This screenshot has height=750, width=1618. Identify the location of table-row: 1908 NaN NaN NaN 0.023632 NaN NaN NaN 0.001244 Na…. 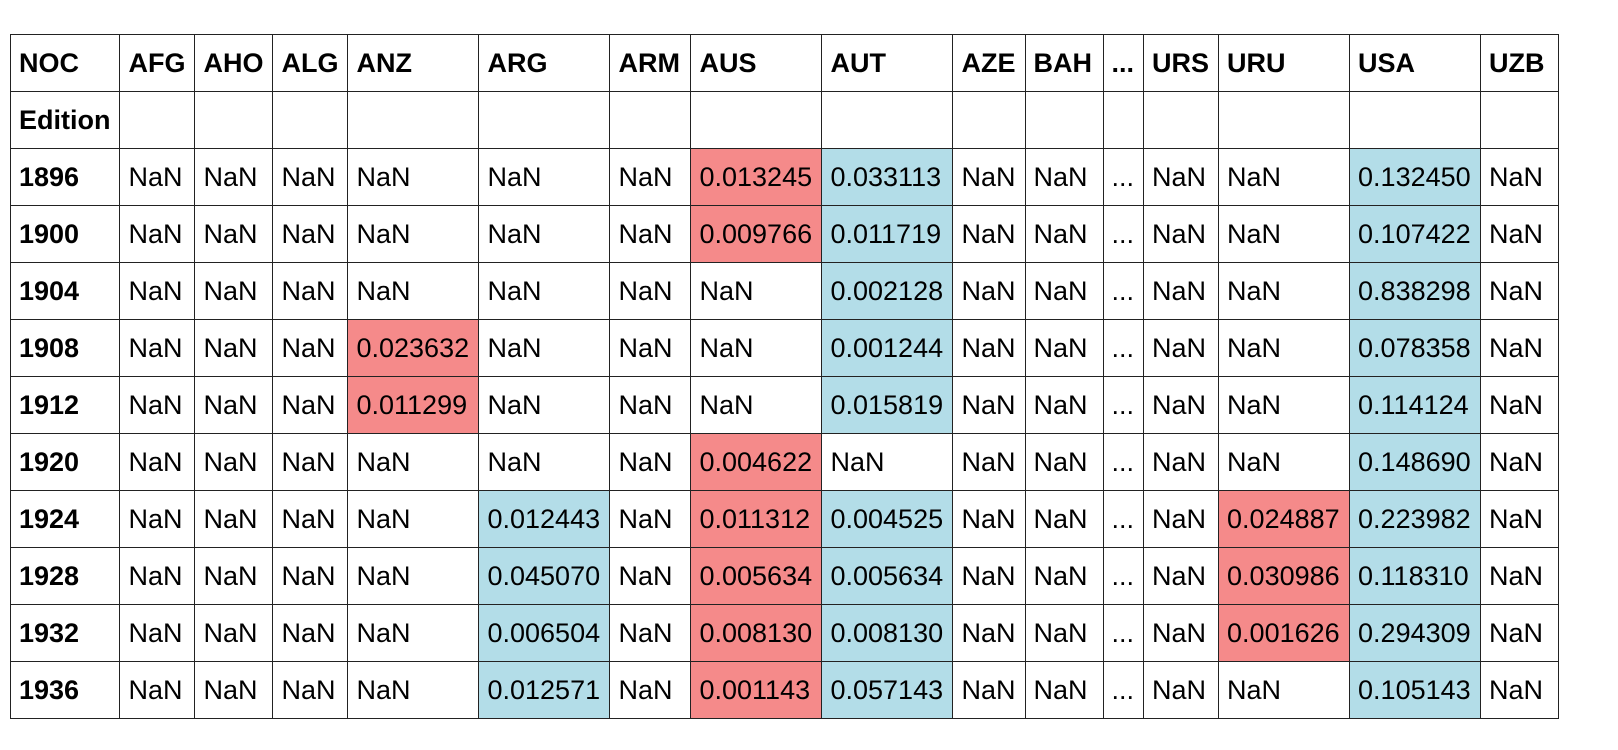
(784, 348).